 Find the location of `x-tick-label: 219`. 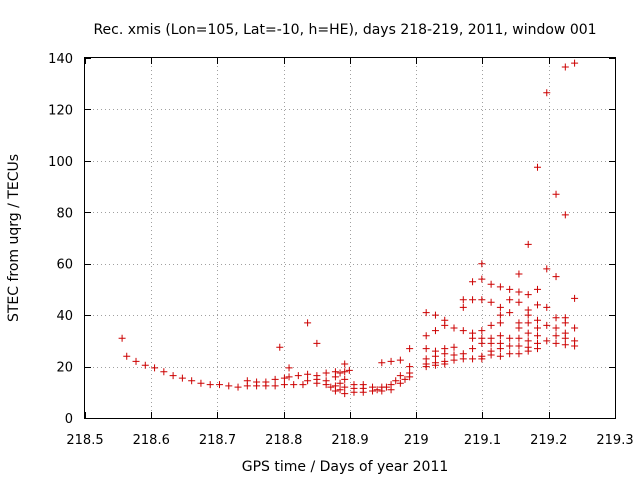

x-tick-label: 219 is located at coordinates (416, 440).